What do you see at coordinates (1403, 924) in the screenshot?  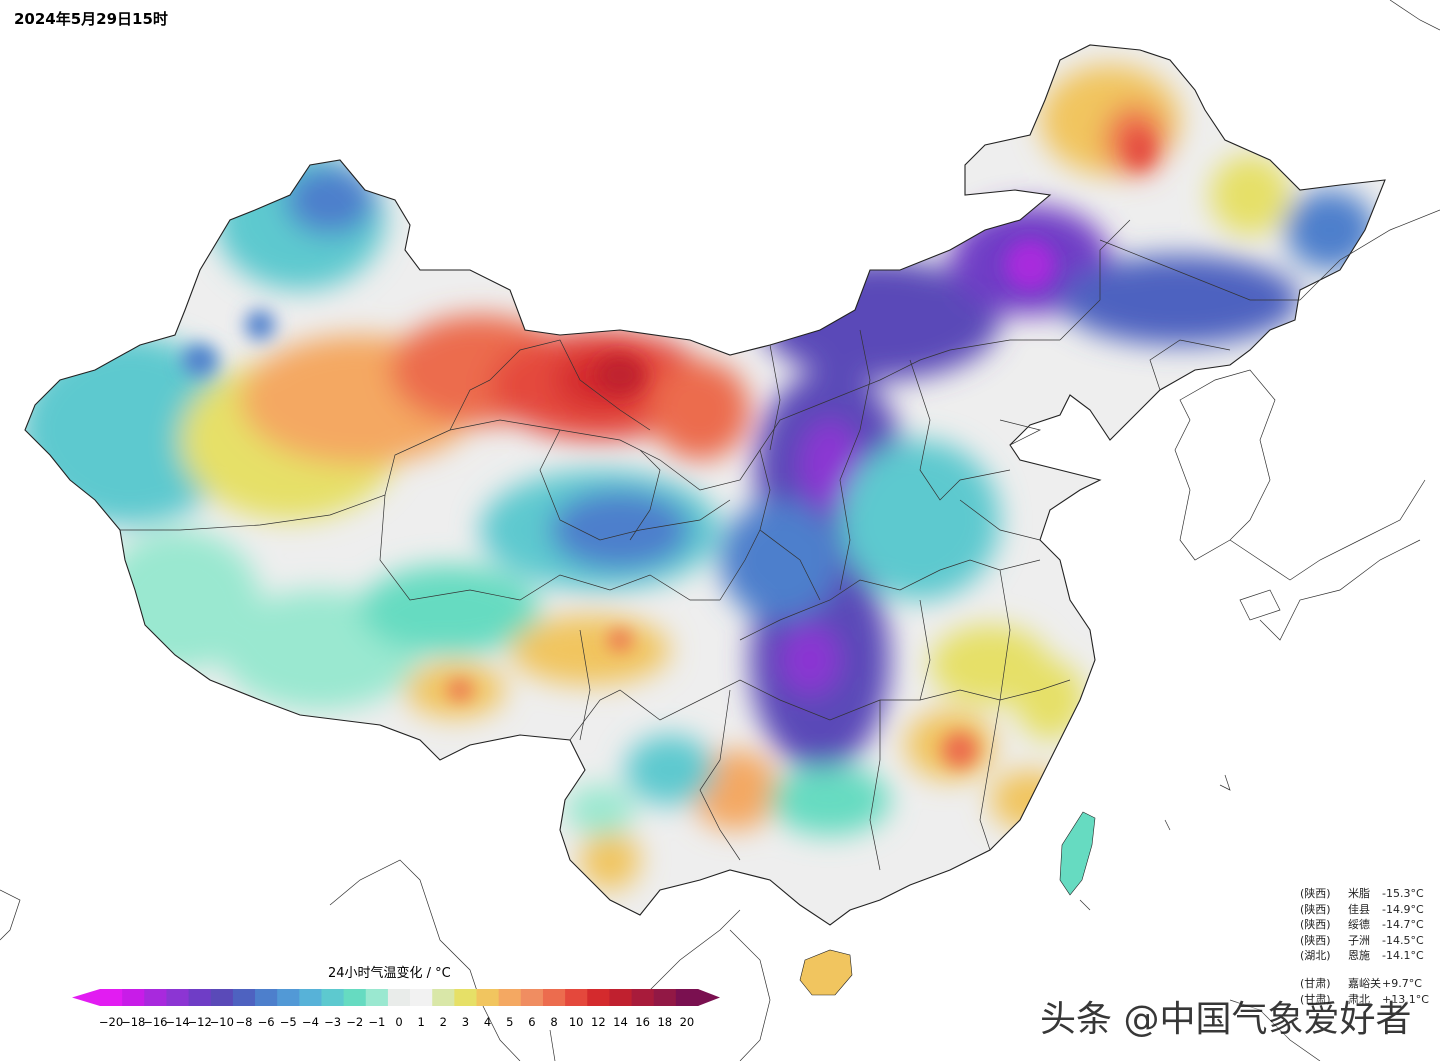 I see `station-value: -14.7°C` at bounding box center [1403, 924].